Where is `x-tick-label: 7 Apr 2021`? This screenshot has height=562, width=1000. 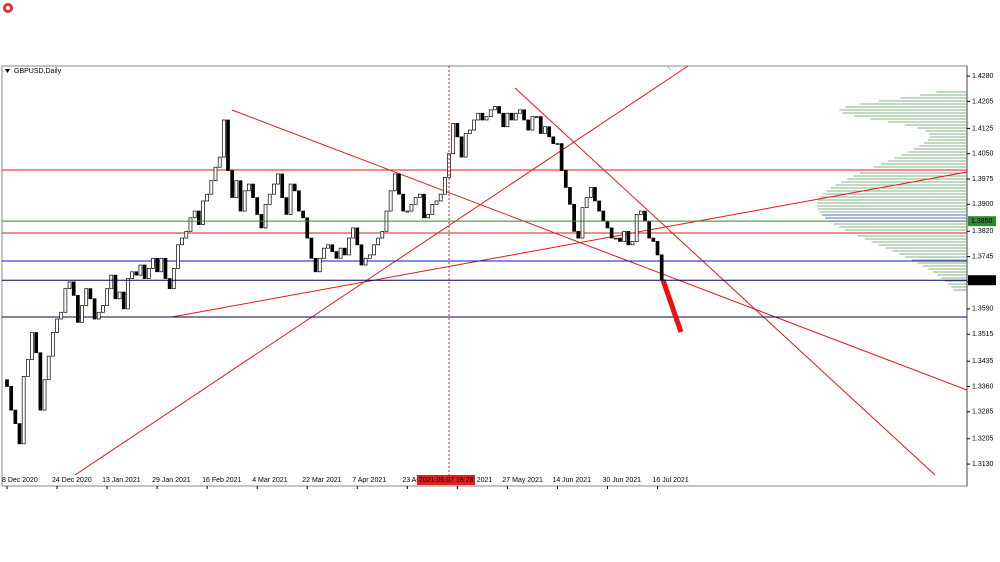 x-tick-label: 7 Apr 2021 is located at coordinates (369, 480).